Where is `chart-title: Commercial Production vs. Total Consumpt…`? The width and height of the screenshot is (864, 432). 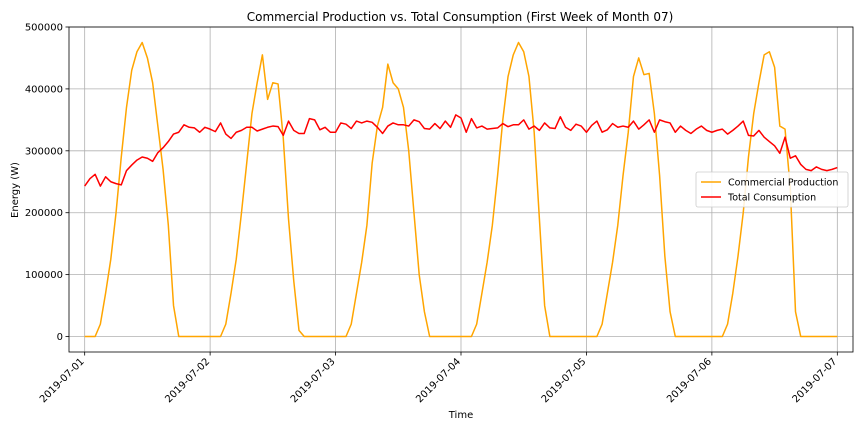
chart-title: Commercial Production vs. Total Consumpt… is located at coordinates (460, 17).